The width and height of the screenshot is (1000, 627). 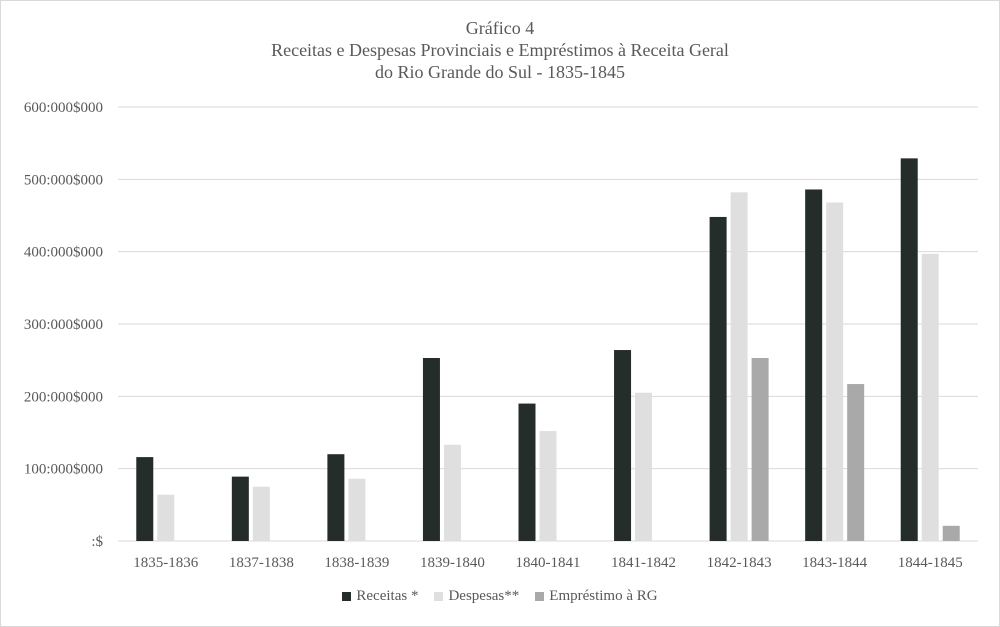 What do you see at coordinates (261, 563) in the screenshot?
I see `x-tick-label: 1837-1838` at bounding box center [261, 563].